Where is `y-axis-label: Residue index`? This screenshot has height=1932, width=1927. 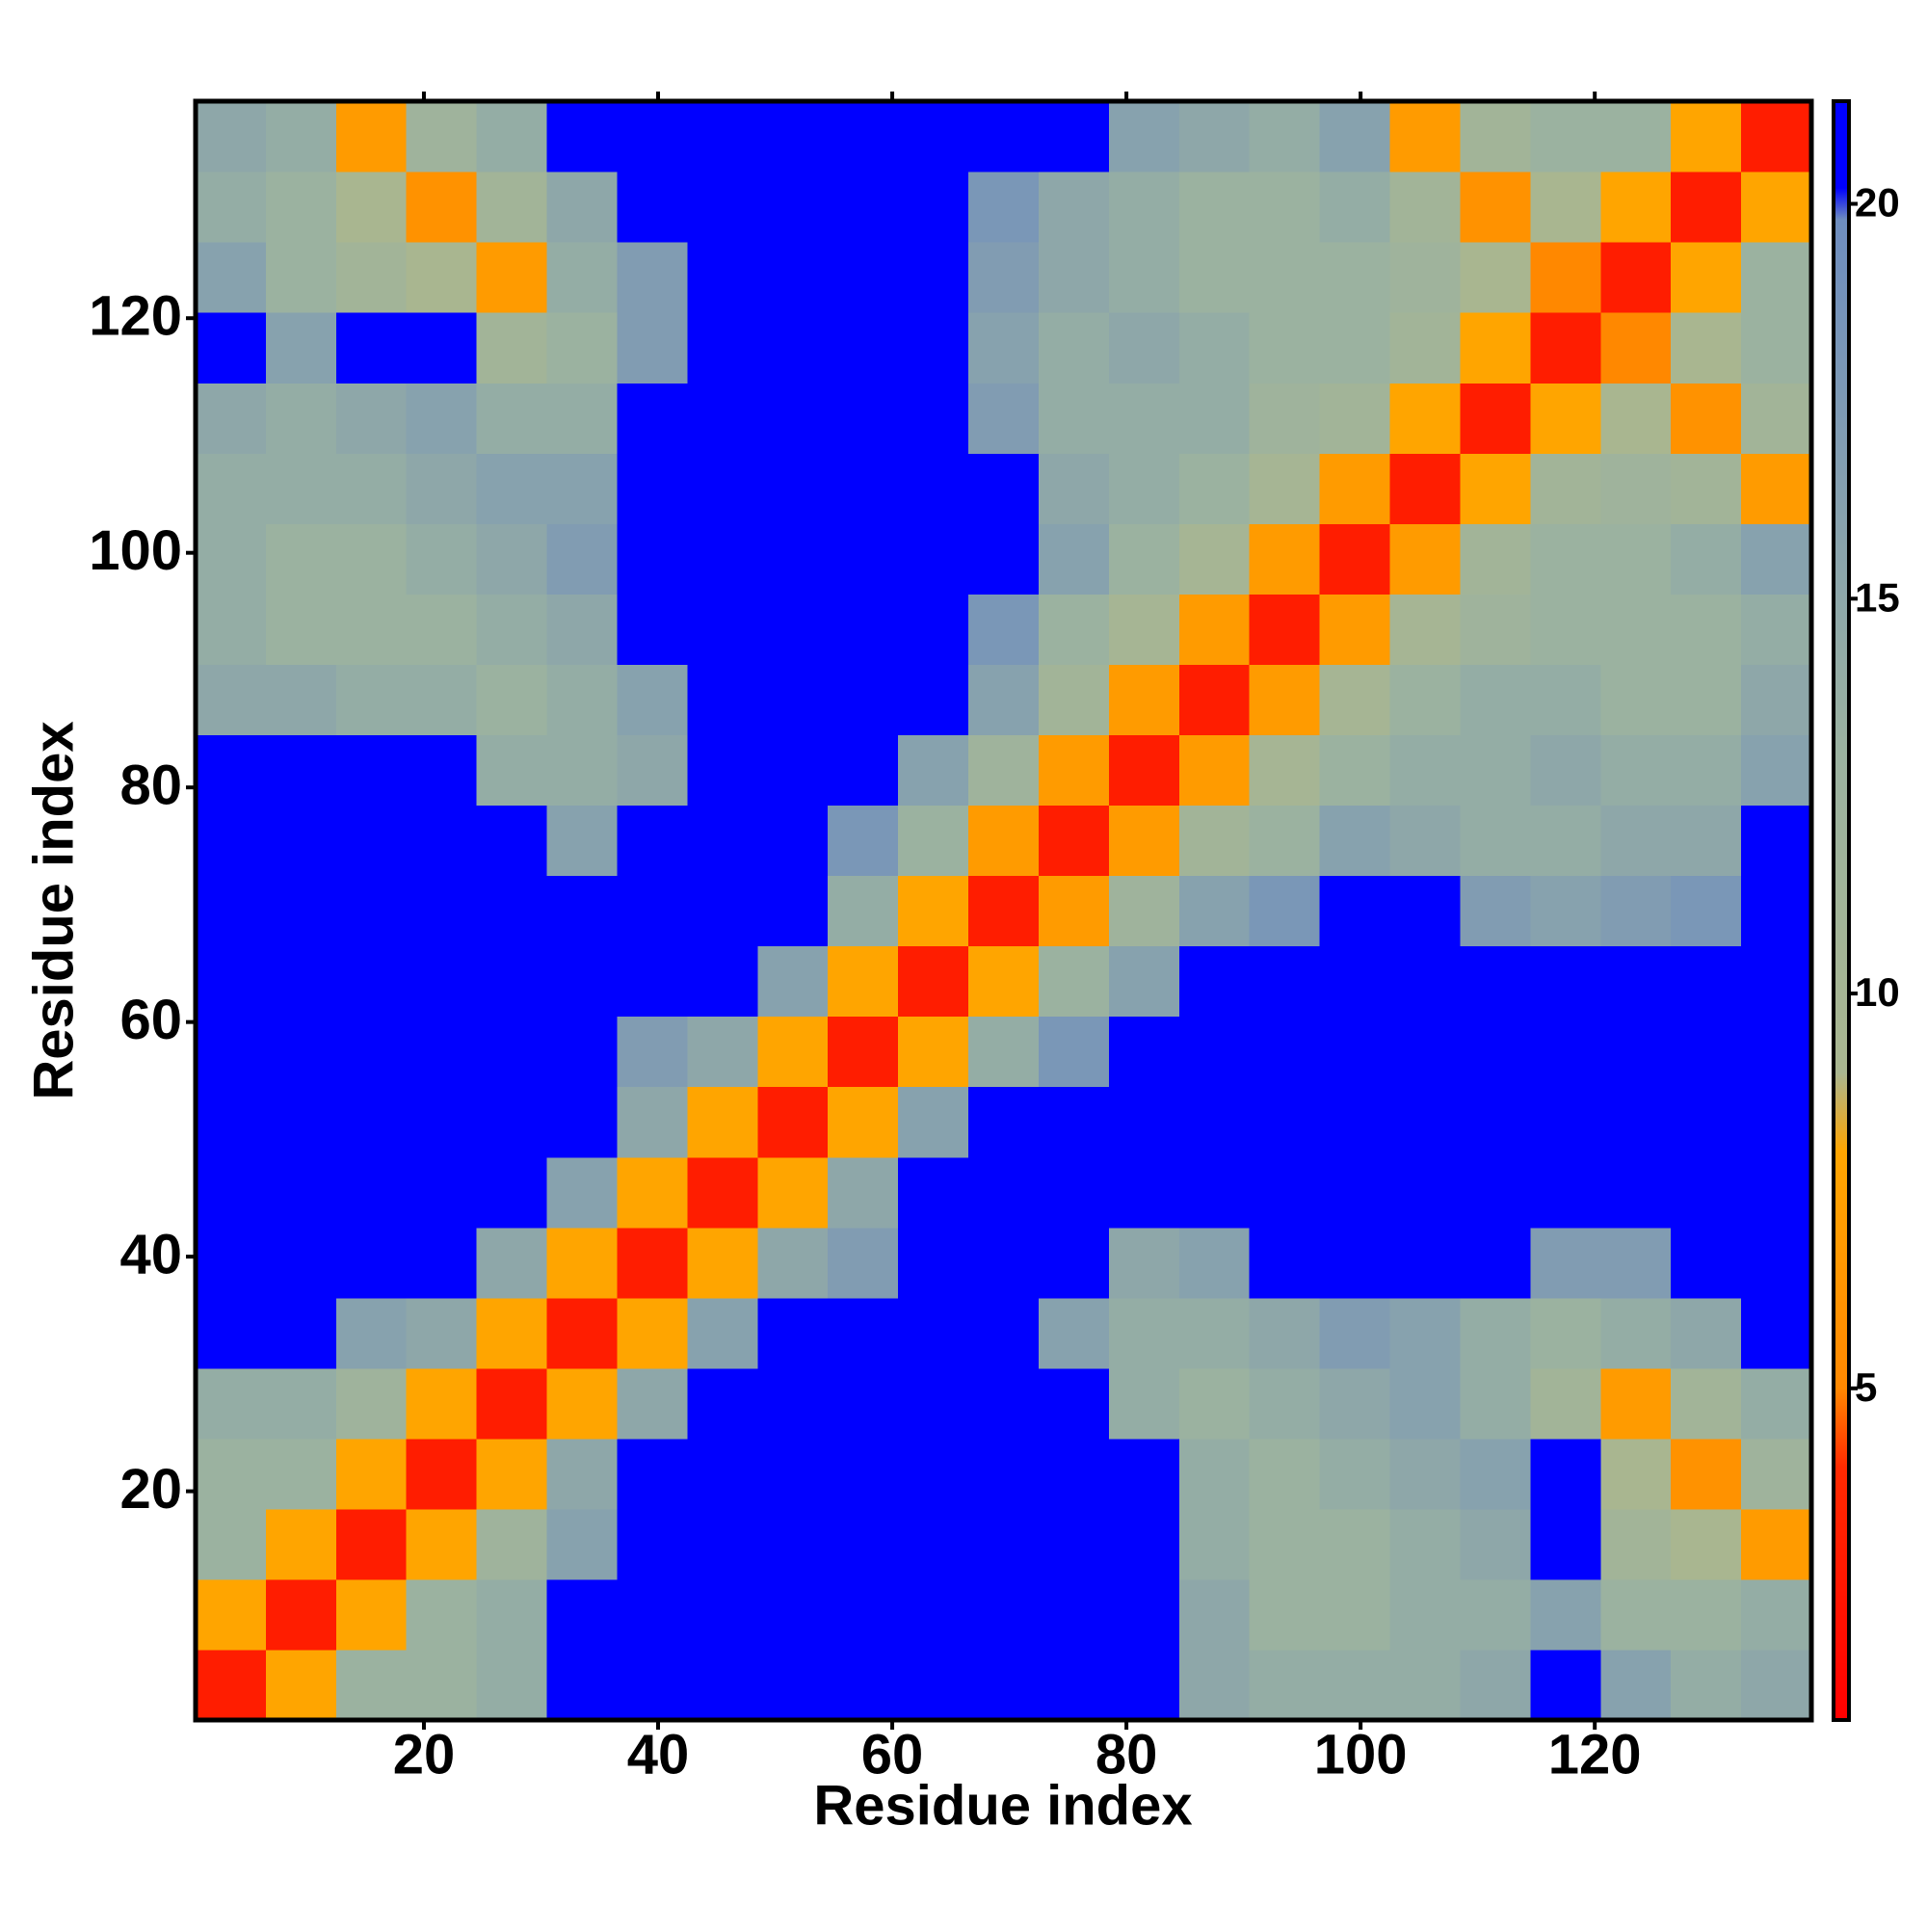 y-axis-label: Residue index is located at coordinates (53, 910).